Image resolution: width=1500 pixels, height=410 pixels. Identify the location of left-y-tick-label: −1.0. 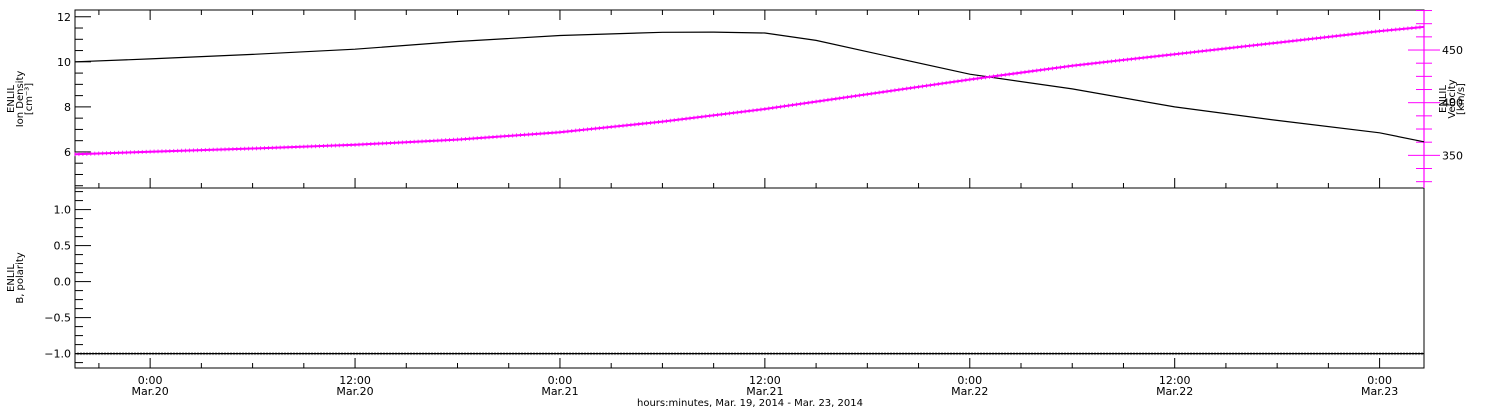
(57, 354).